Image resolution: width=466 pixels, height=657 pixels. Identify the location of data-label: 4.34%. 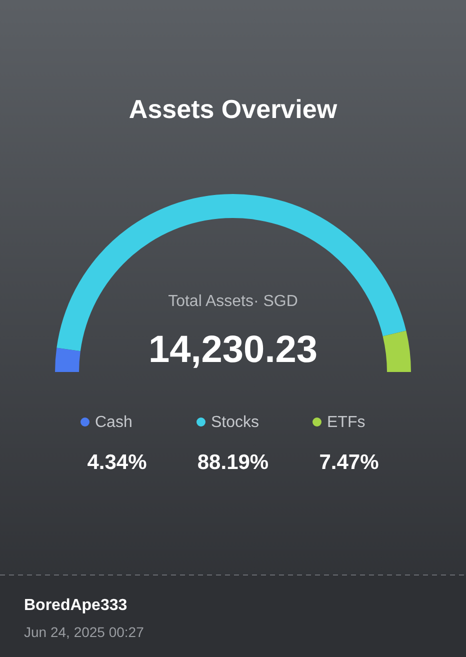
(117, 462).